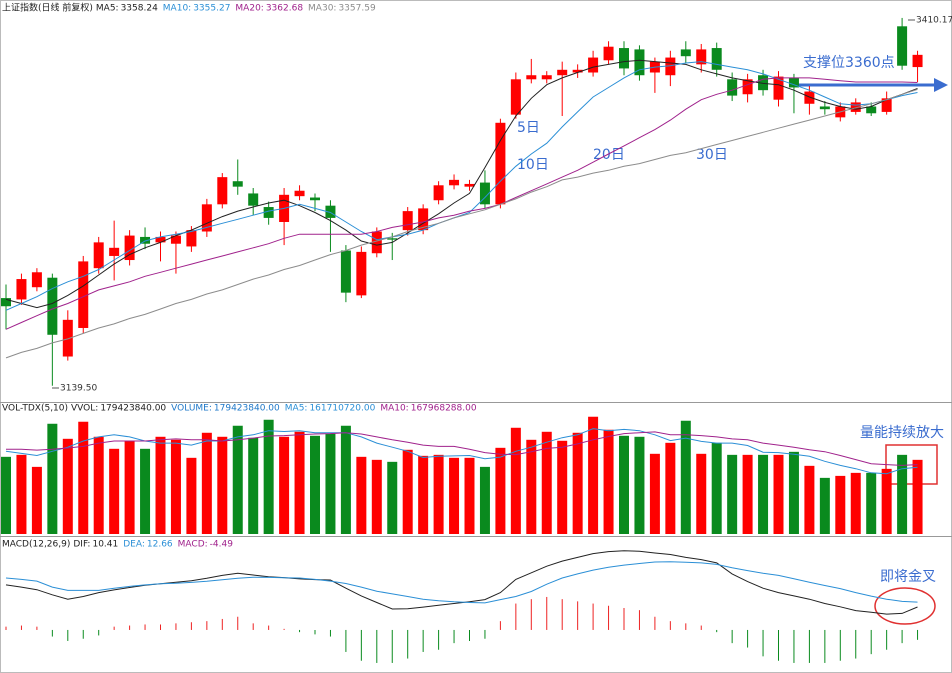 The width and height of the screenshot is (952, 673). What do you see at coordinates (394, 409) in the screenshot?
I see `legend-name: MA10:` at bounding box center [394, 409].